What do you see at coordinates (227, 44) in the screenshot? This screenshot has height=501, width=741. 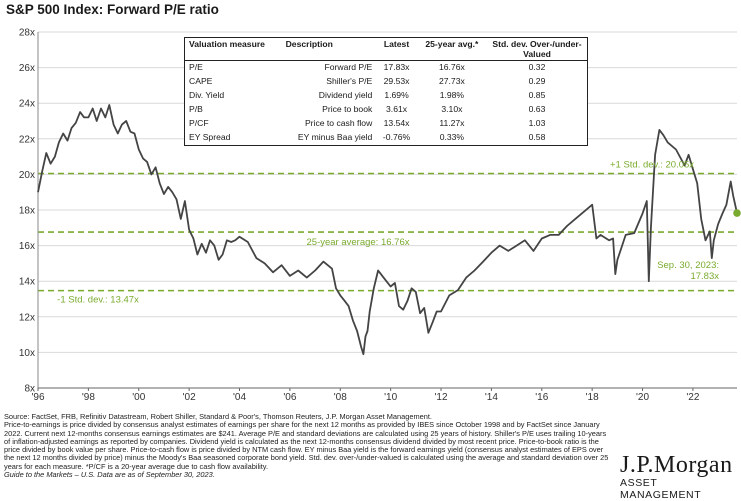 I see `column-header: Valuation measure` at bounding box center [227, 44].